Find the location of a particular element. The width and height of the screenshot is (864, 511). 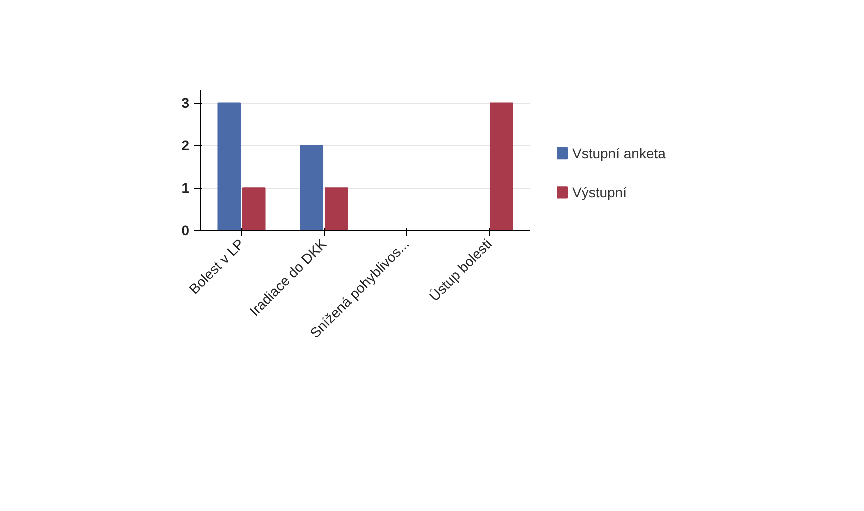

y-tick-label: 3 is located at coordinates (186, 103).